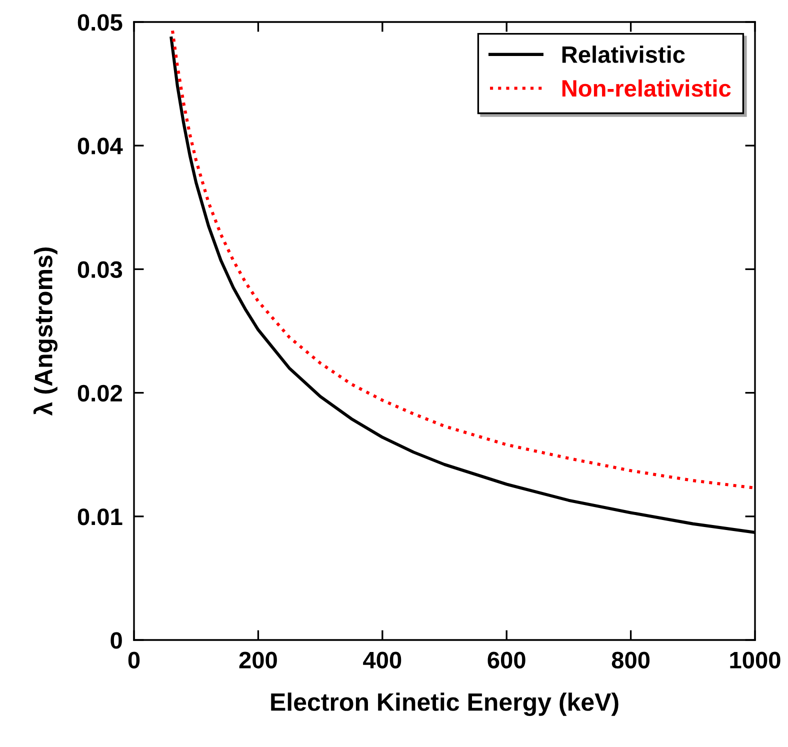 This screenshot has width=788, height=747. What do you see at coordinates (100, 393) in the screenshot?
I see `y-tick-label: 0.02` at bounding box center [100, 393].